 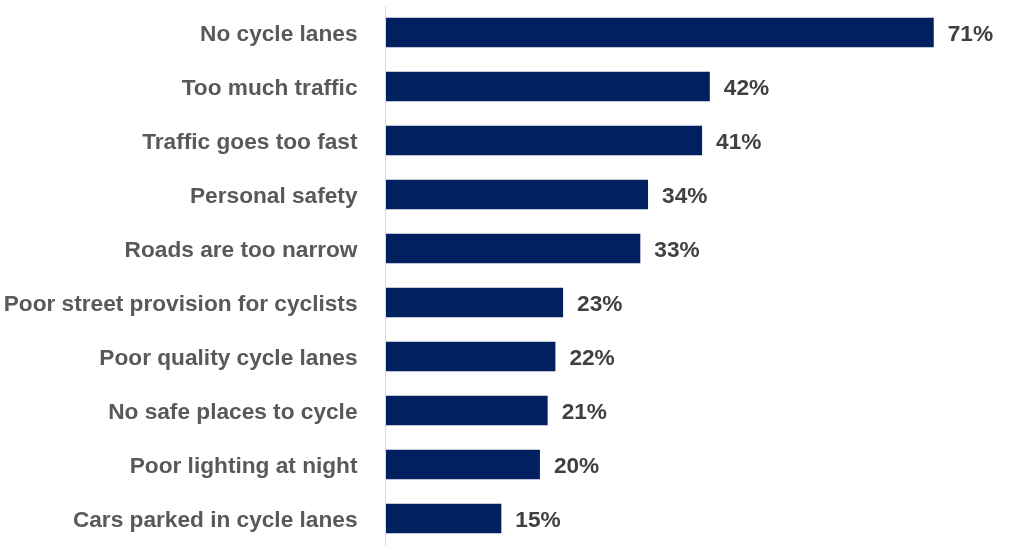 I want to click on data-label: 34%, so click(x=685, y=194).